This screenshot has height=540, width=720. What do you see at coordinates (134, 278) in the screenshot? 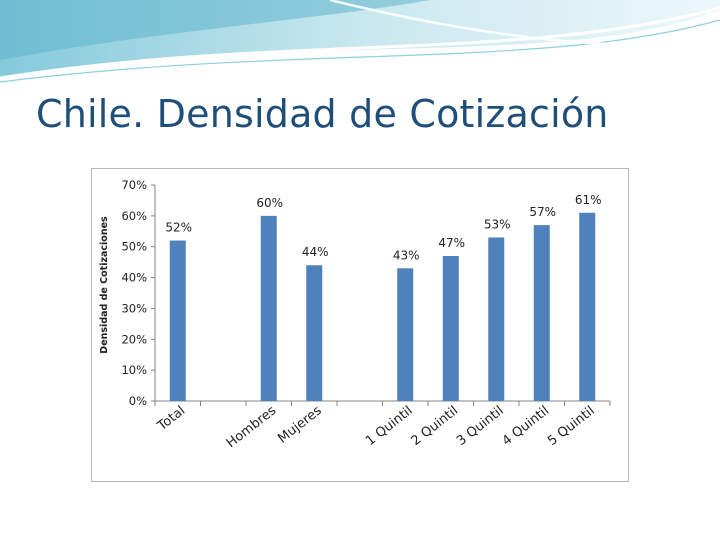
I see `y-tick-label: 40%` at bounding box center [134, 278].